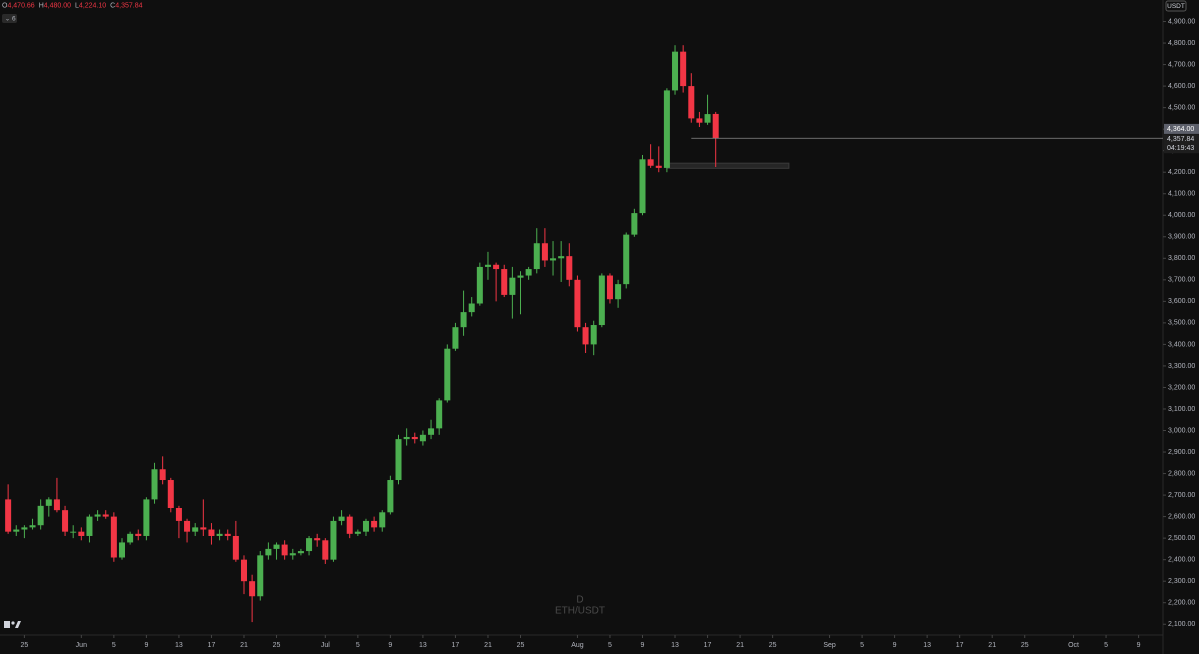  What do you see at coordinates (829, 645) in the screenshot?
I see `x-tick-label: Sep` at bounding box center [829, 645].